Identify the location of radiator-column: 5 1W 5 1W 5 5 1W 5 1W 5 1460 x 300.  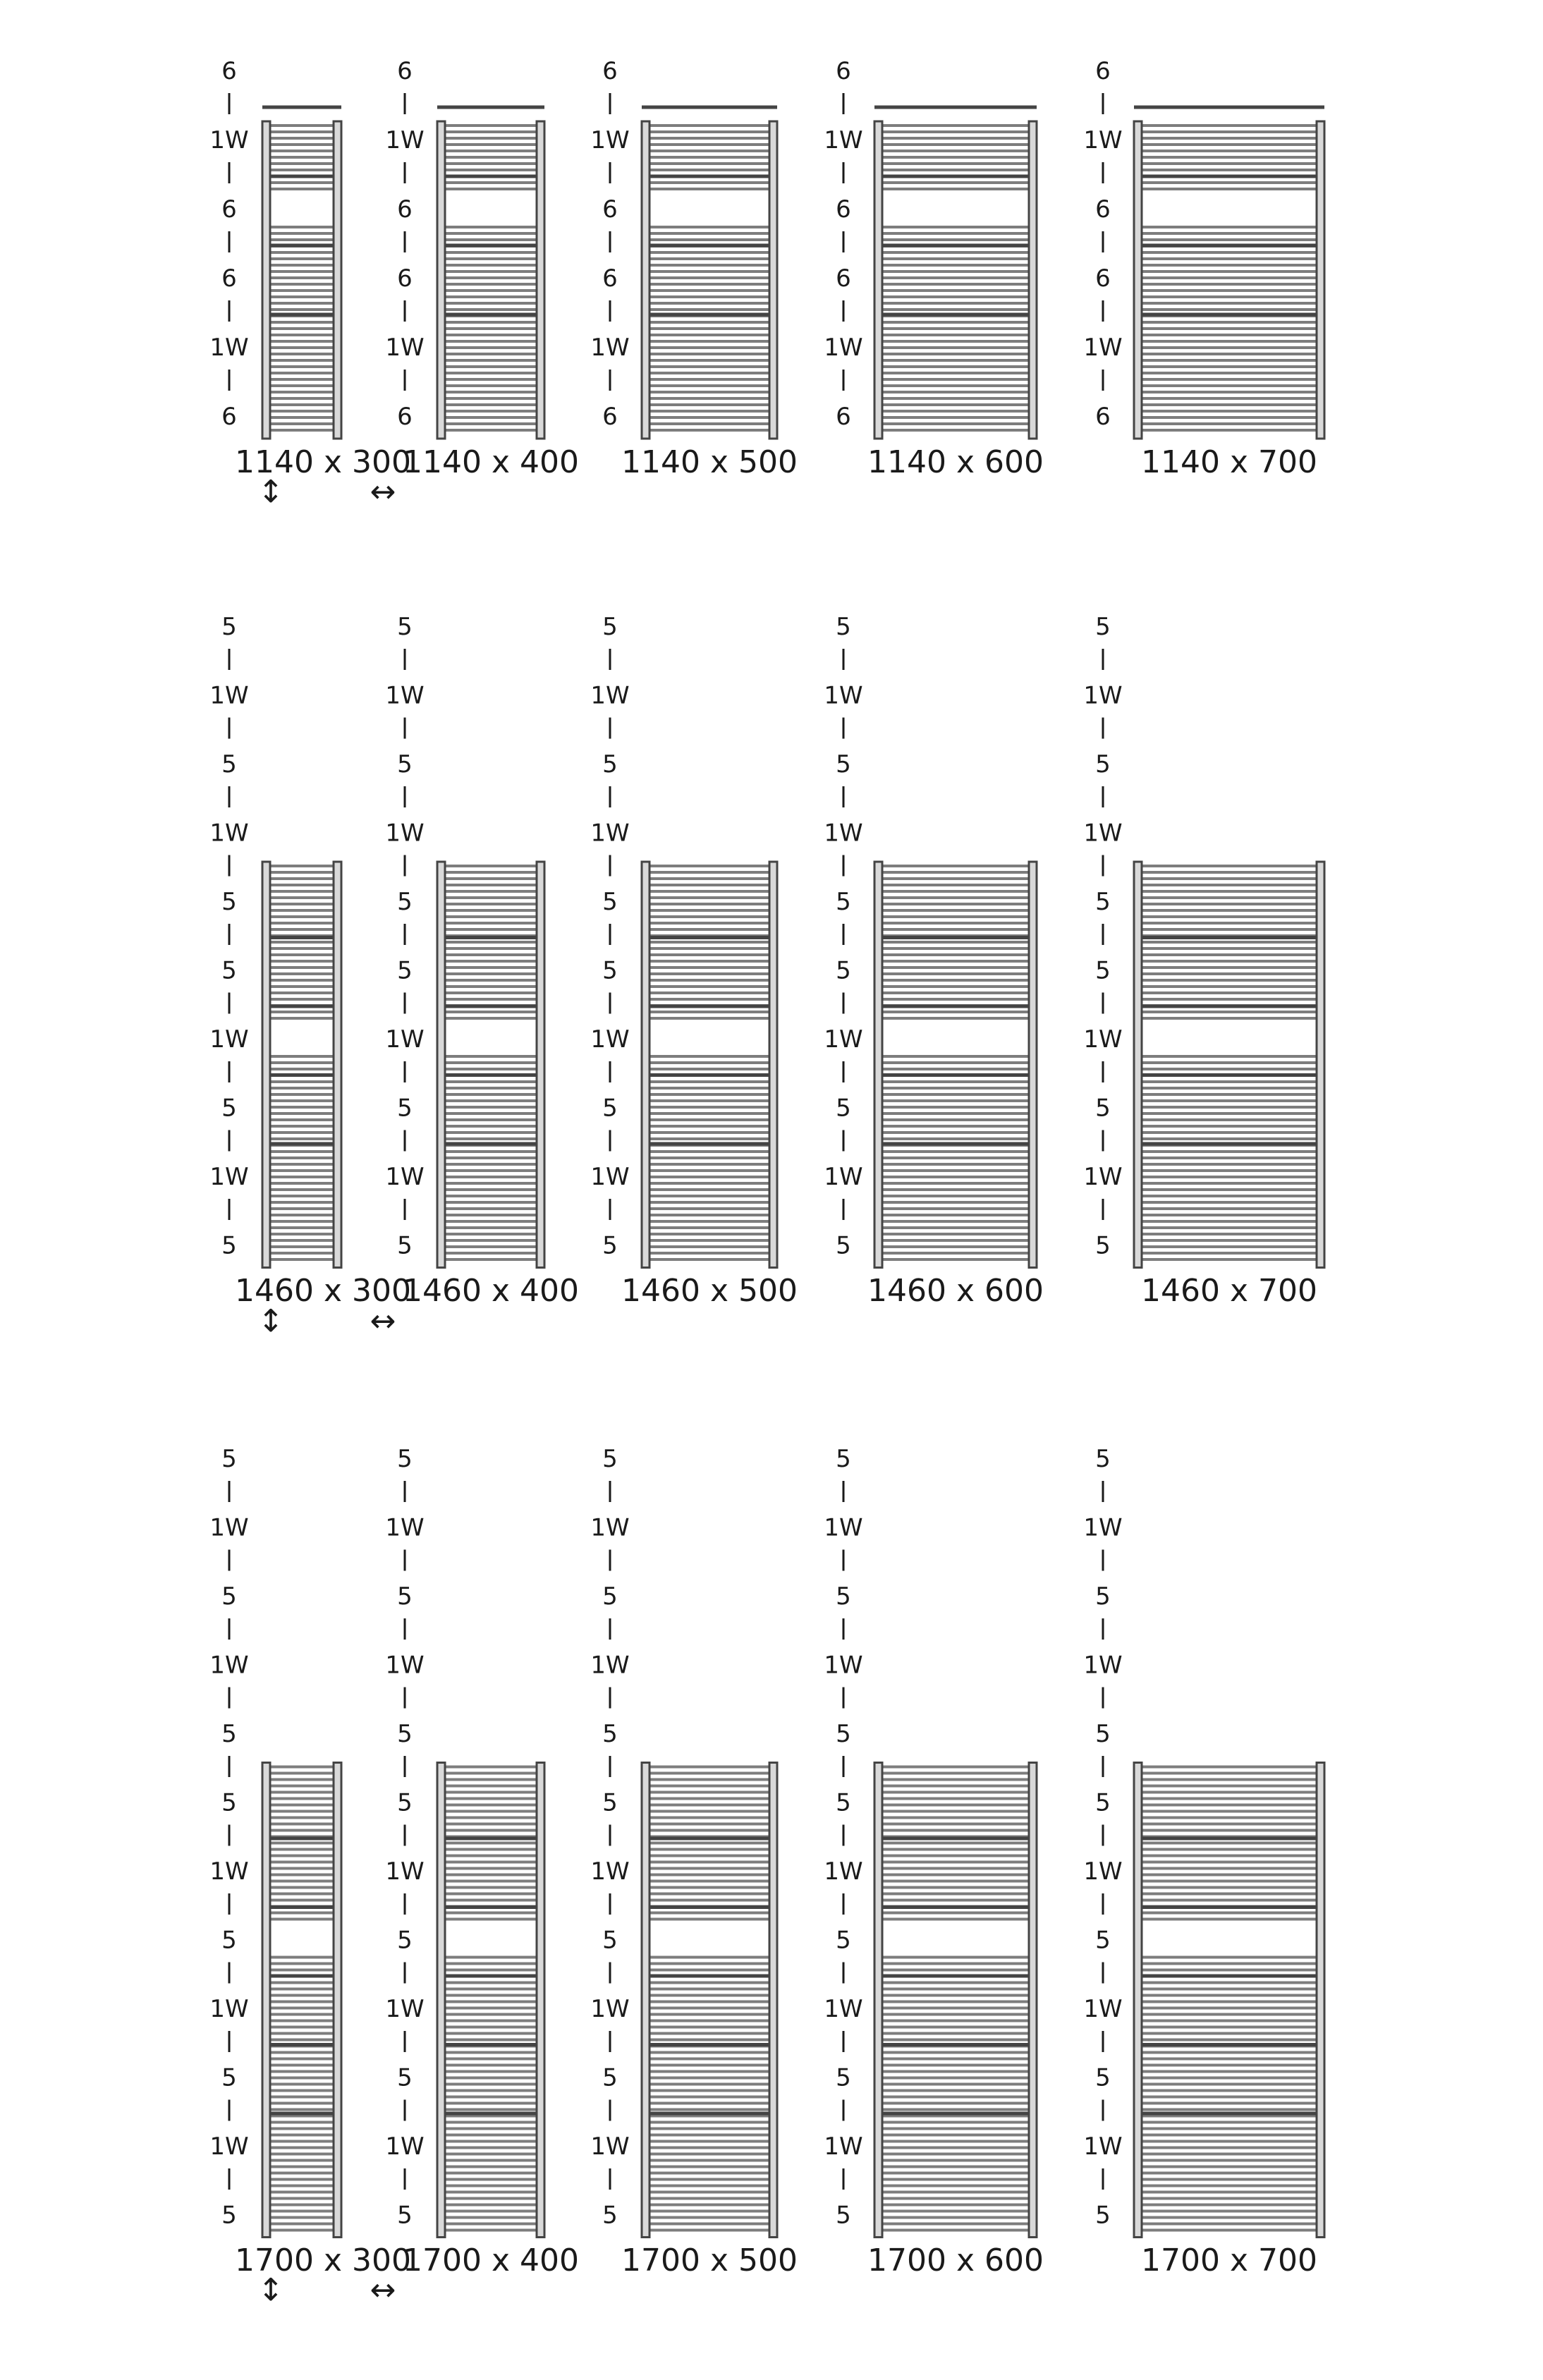
(310, 961).